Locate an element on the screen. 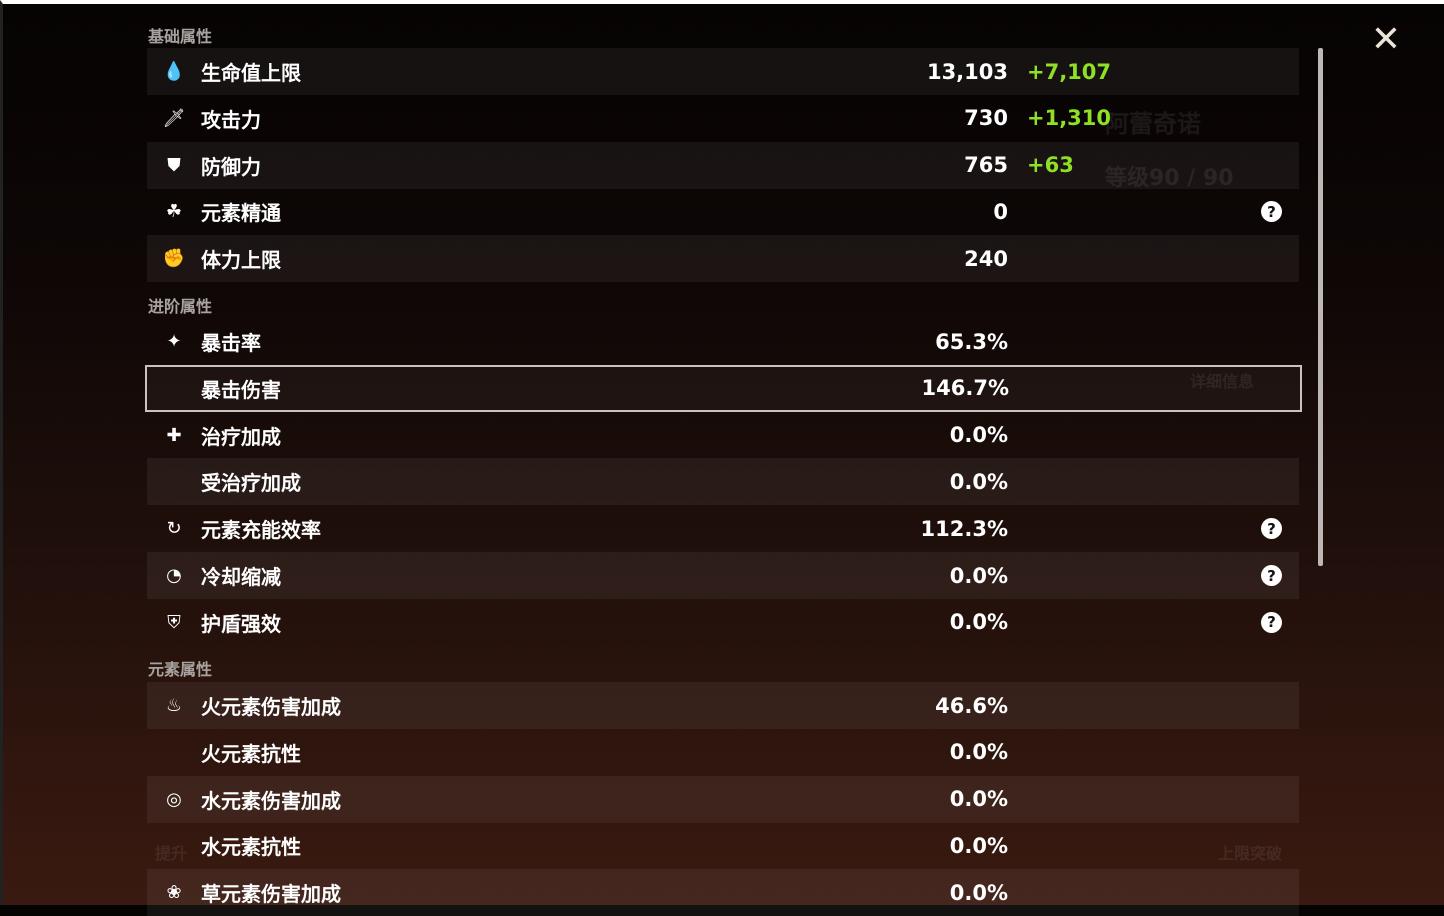  stat-row: ↻ 元素充能效率 112.3%? is located at coordinates (723, 528).